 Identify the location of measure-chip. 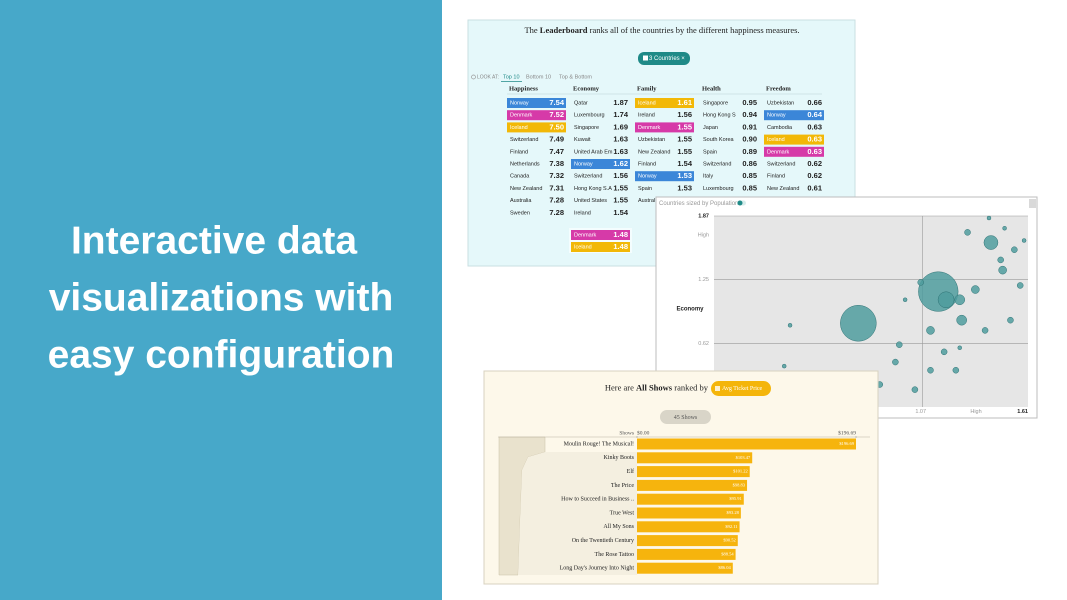
(741, 388).